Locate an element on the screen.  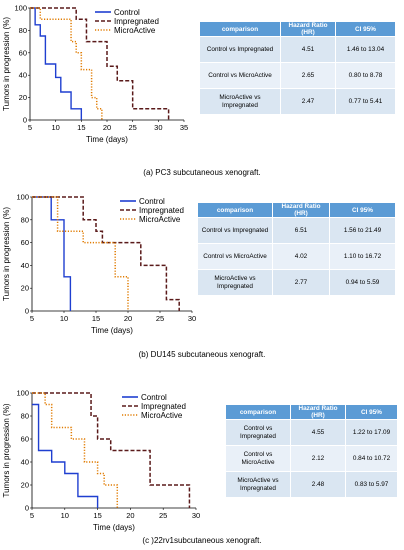
cell-hr: 4.02 is located at coordinates (301, 256).